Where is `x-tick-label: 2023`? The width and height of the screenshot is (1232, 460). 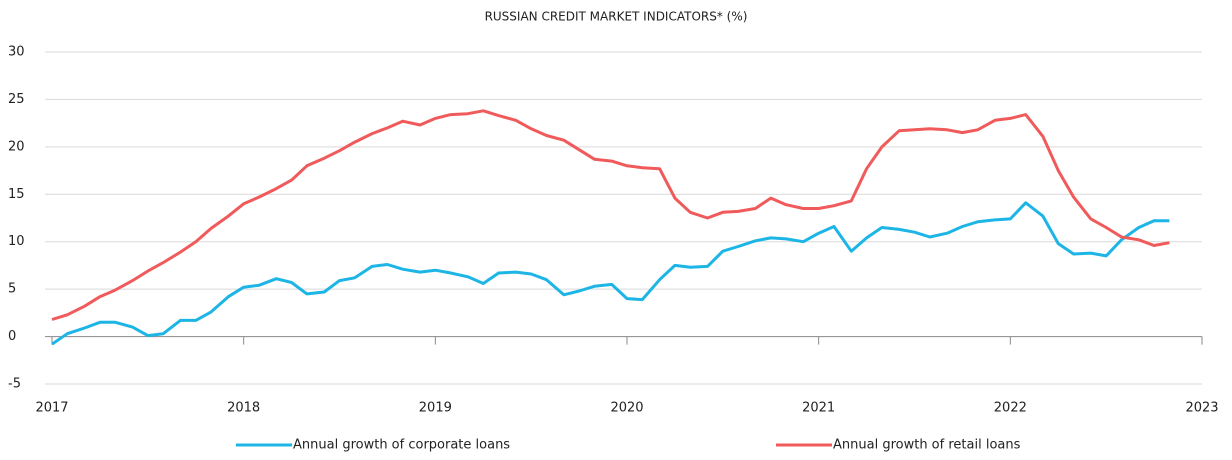
x-tick-label: 2023 is located at coordinates (1201, 408).